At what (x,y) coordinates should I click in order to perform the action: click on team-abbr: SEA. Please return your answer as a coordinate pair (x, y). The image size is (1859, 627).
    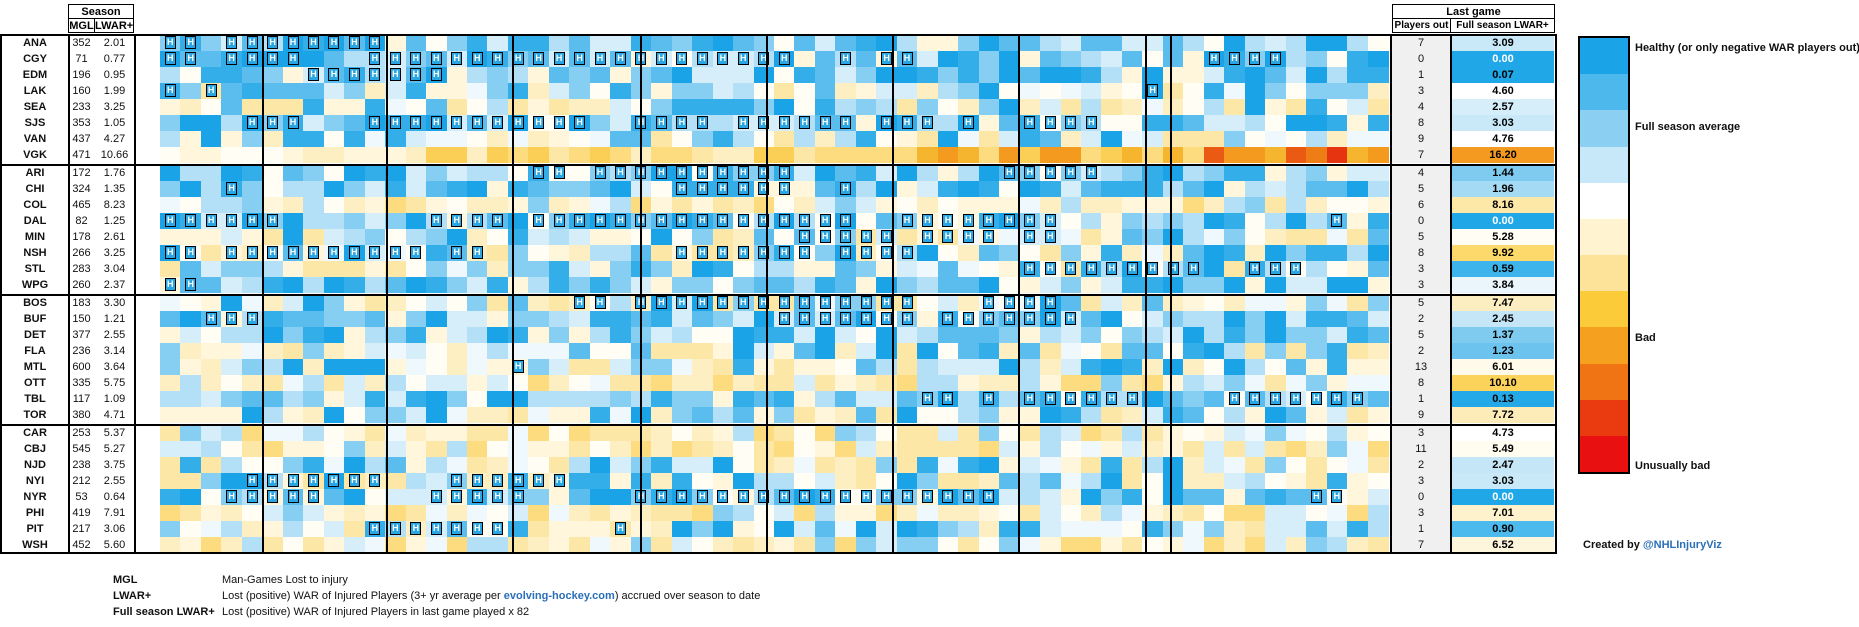
    Looking at the image, I should click on (35, 107).